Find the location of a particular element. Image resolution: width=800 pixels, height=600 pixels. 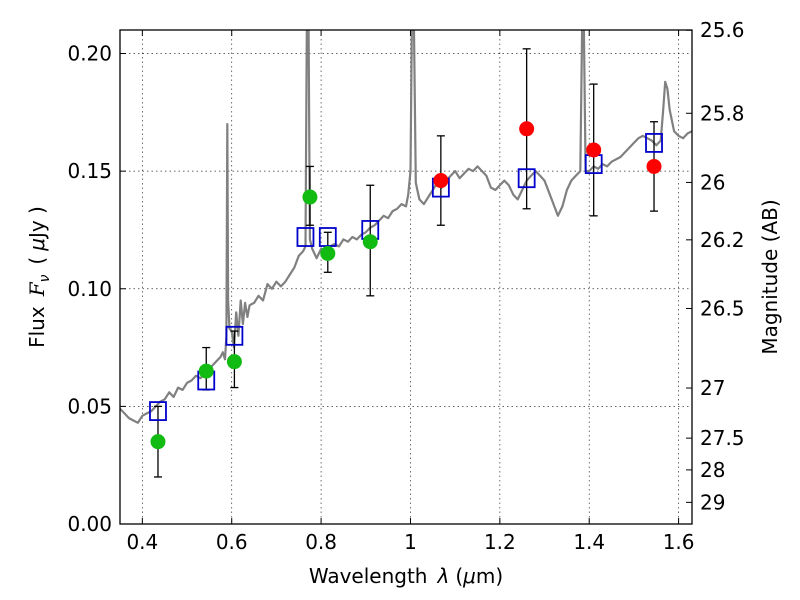

x-tick-label-2: 0.8 is located at coordinates (321, 542).